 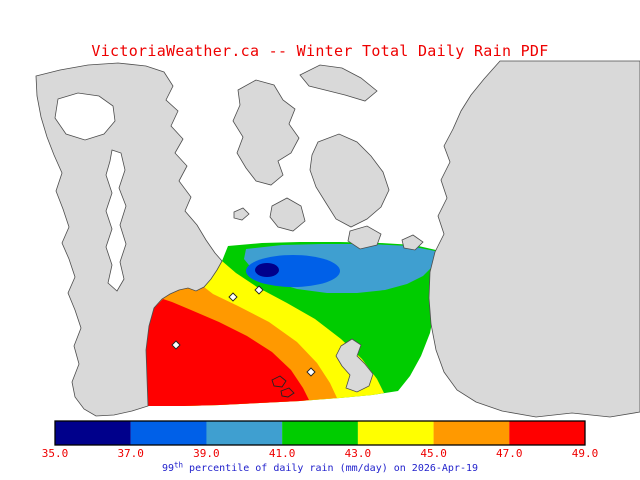 I want to click on colorbar-tick-label: 49.0, so click(x=585, y=453).